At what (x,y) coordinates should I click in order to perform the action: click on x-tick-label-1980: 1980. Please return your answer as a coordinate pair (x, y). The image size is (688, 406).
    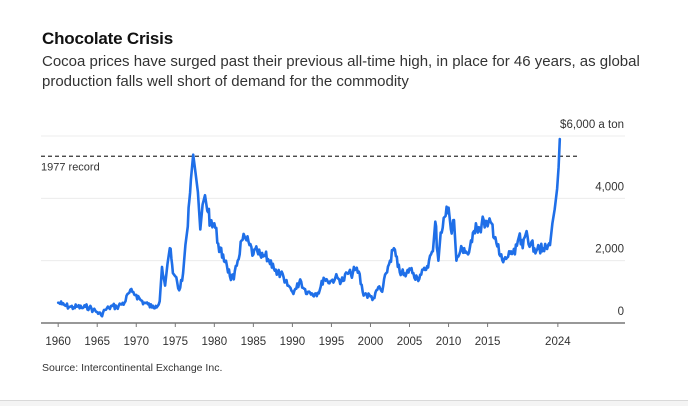
    Looking at the image, I should click on (215, 342).